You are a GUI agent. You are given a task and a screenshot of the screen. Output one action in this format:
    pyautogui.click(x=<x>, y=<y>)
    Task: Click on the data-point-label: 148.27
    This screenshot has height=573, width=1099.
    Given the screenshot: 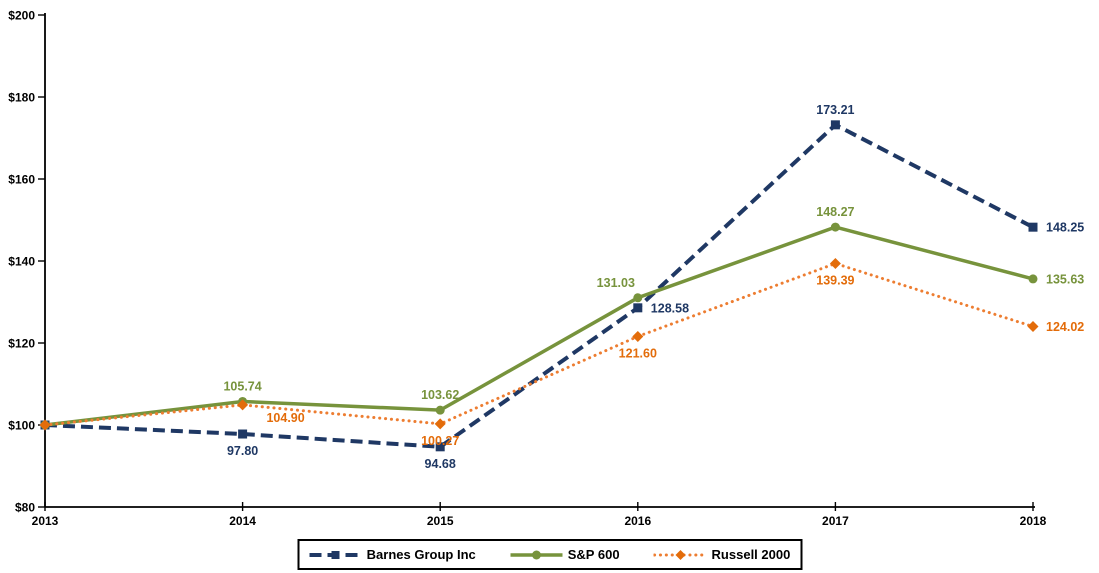 What is the action you would take?
    pyautogui.click(x=835, y=212)
    